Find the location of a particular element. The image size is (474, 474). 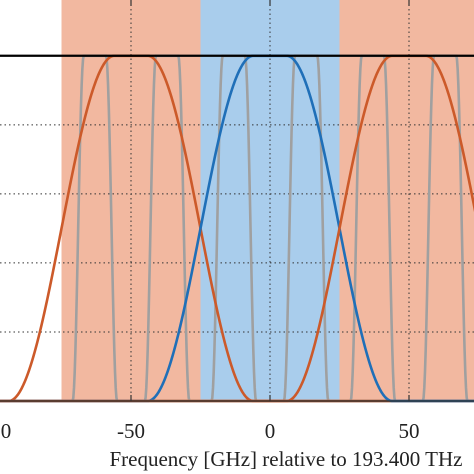

x-axis-label: Frequency [GHz] relative to 193.400 THz is located at coordinates (285, 459).